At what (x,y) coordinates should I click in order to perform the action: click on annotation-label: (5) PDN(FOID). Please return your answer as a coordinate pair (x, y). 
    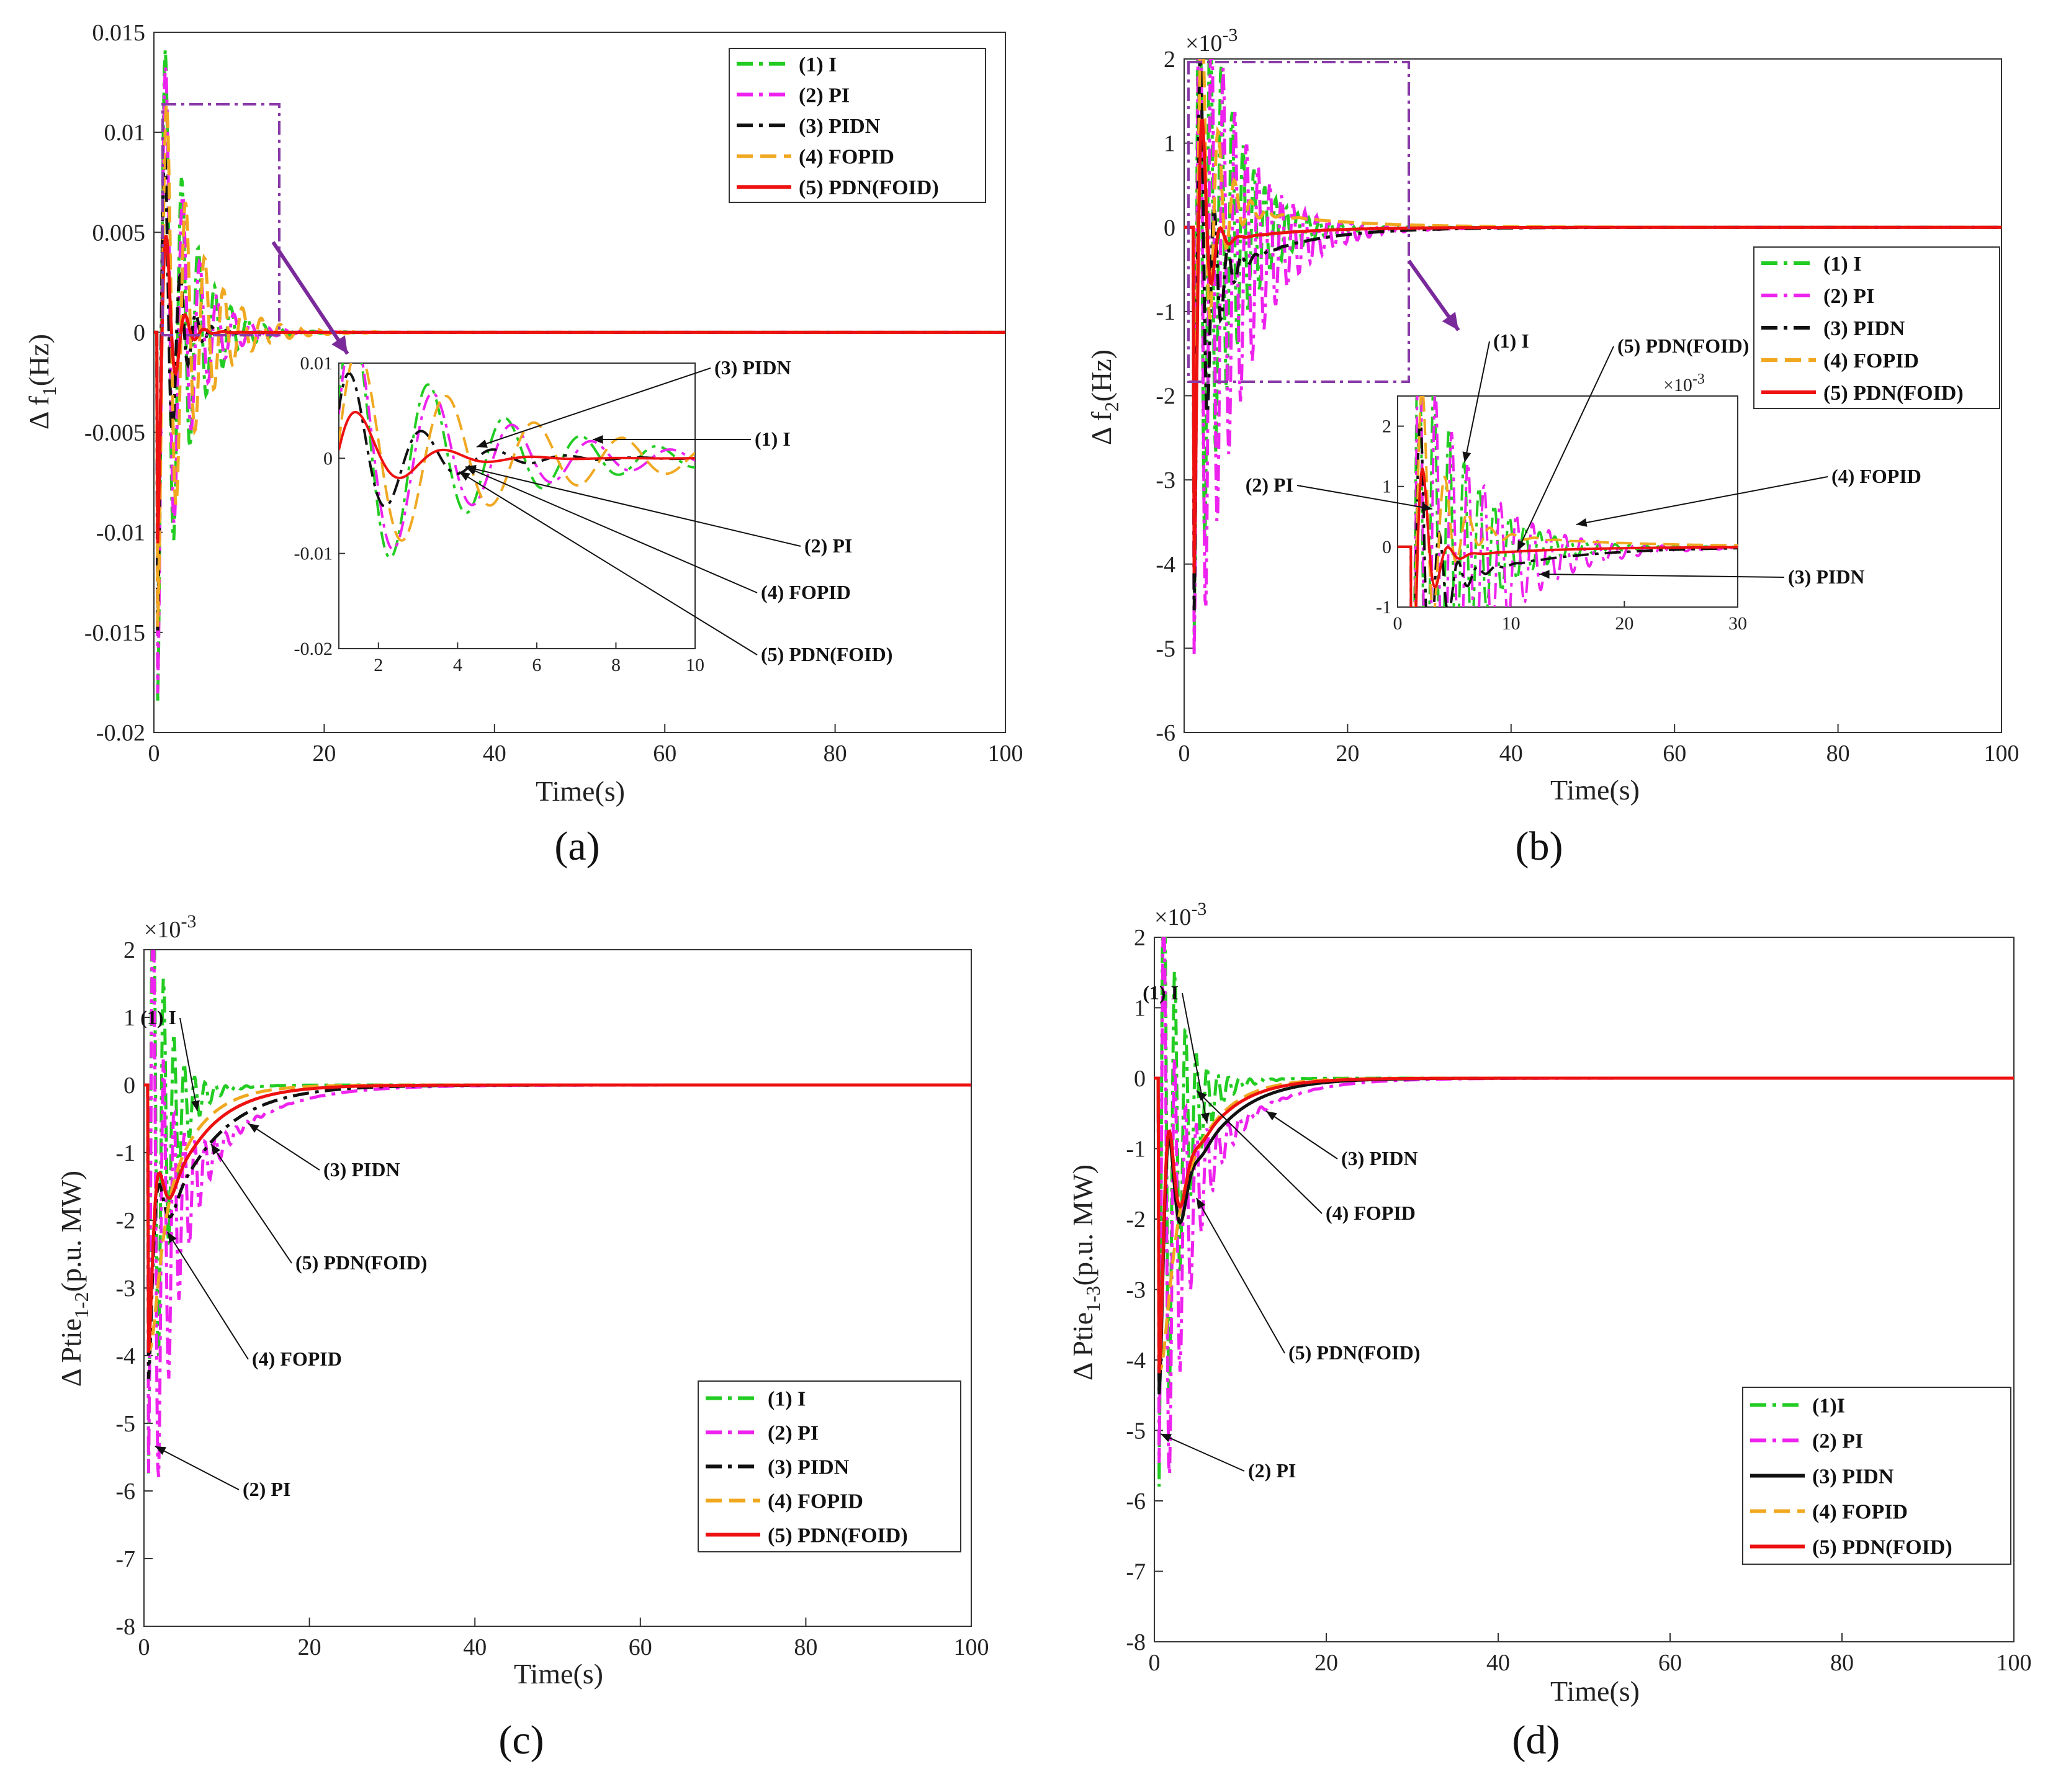
    Looking at the image, I should click on (826, 654).